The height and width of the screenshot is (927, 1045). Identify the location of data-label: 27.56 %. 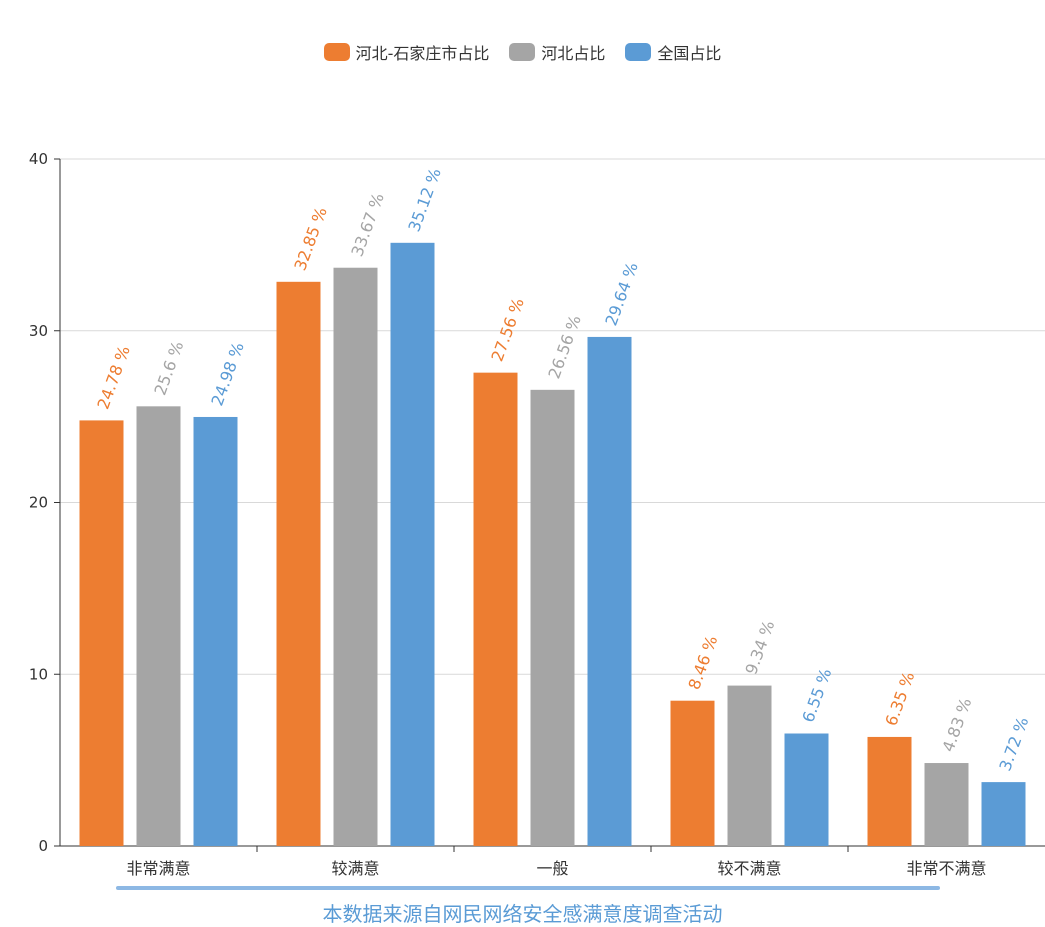
(507, 329).